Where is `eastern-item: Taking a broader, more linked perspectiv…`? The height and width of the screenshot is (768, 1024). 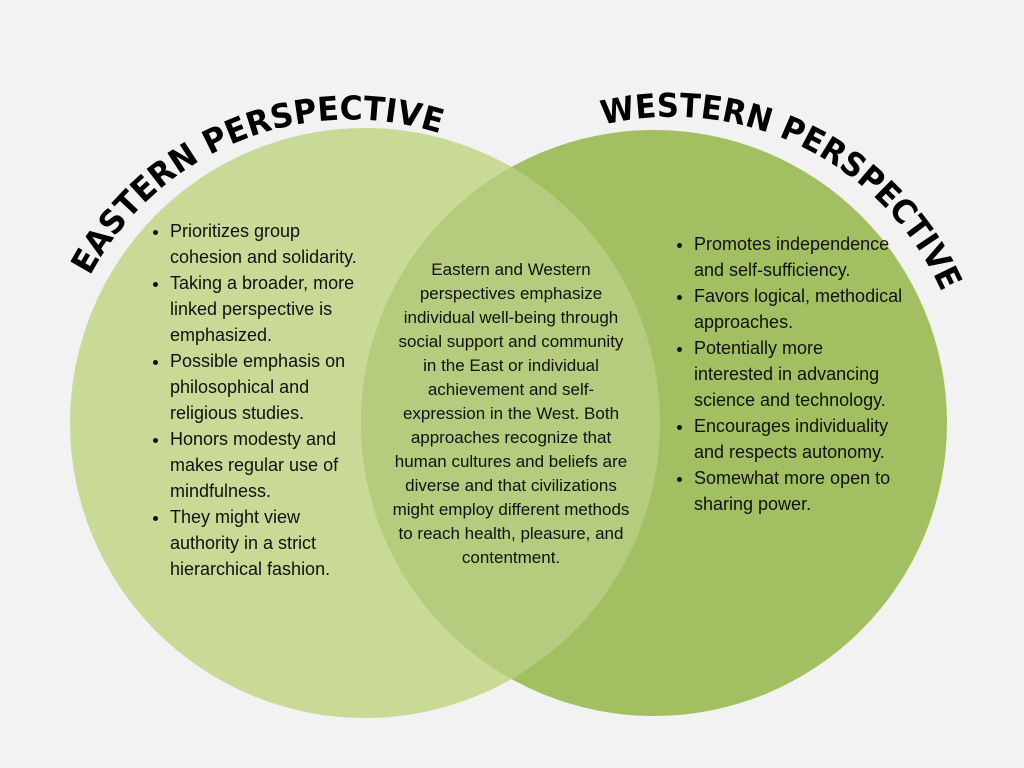 eastern-item: Taking a broader, more linked perspectiv… is located at coordinates (269, 309).